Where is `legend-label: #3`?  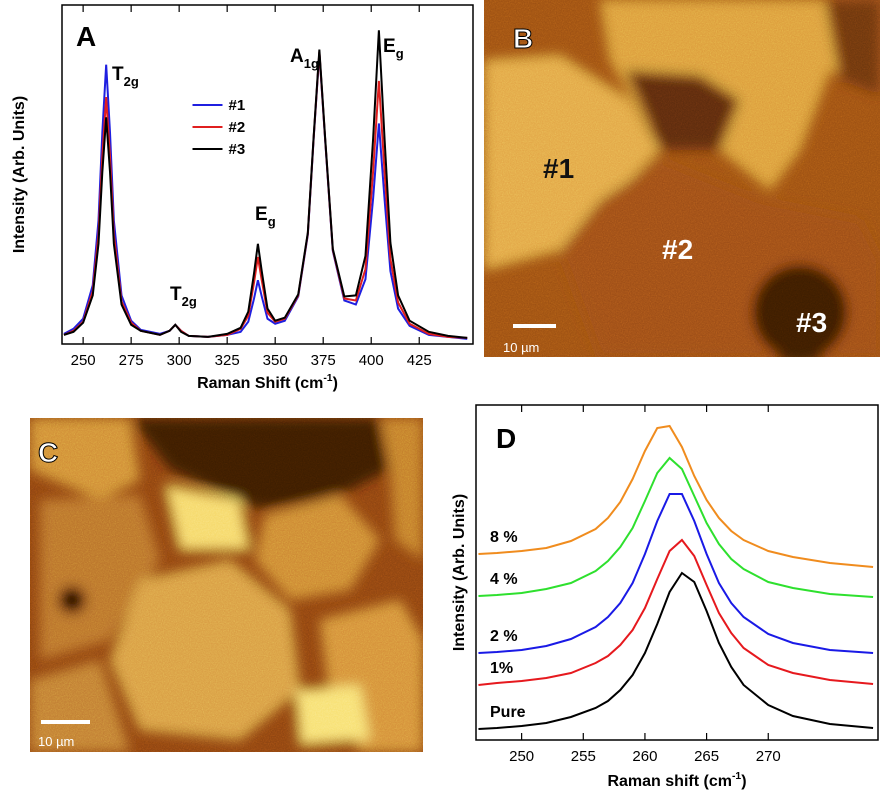
legend-label: #3 is located at coordinates (237, 149).